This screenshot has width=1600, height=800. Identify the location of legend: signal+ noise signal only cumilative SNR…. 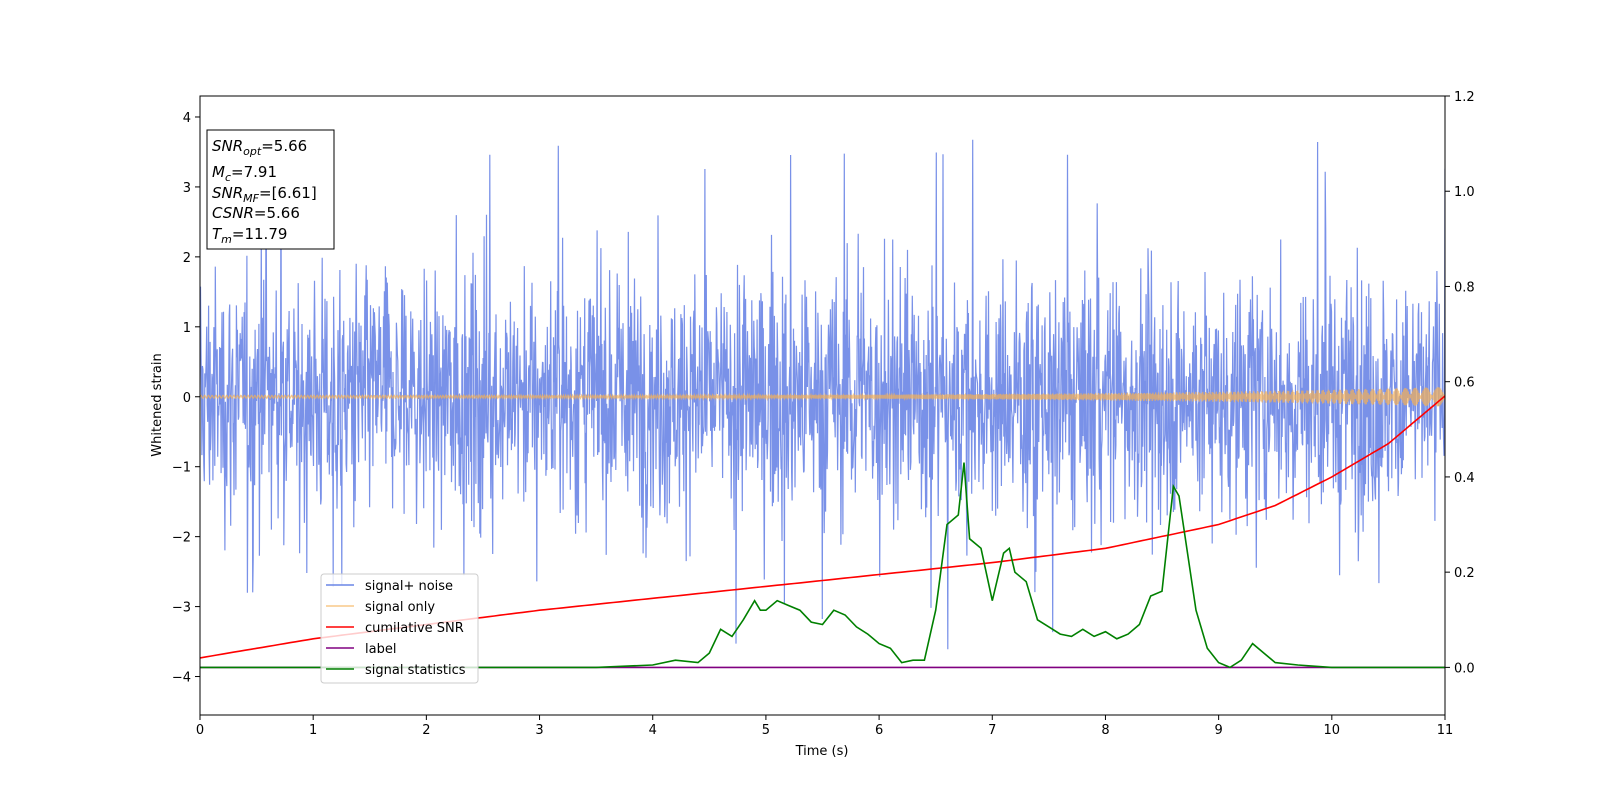
(399, 628).